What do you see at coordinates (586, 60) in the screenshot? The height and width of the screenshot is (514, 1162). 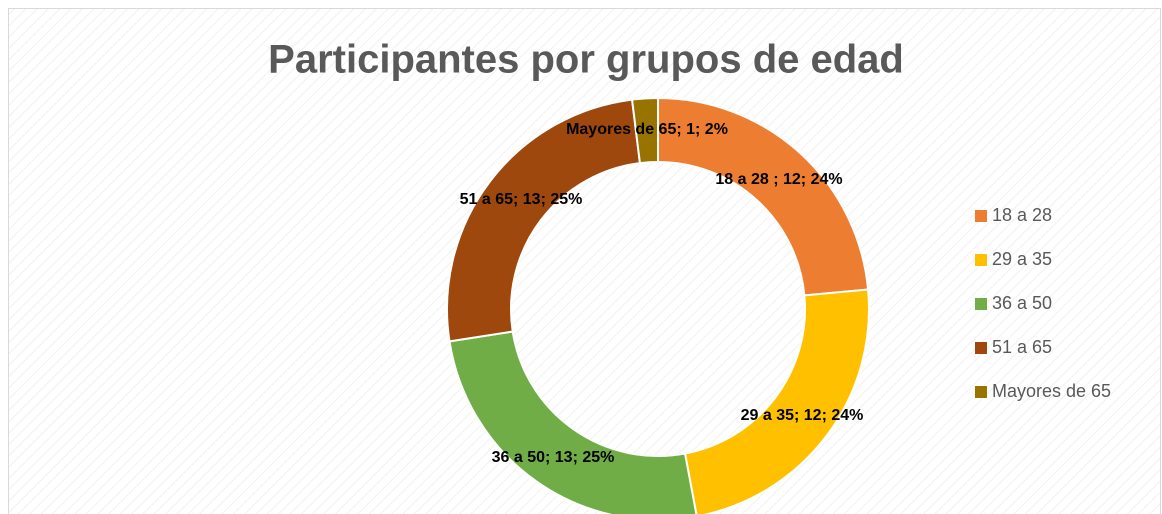 I see `chart-title: Participantes por grupos de edad` at bounding box center [586, 60].